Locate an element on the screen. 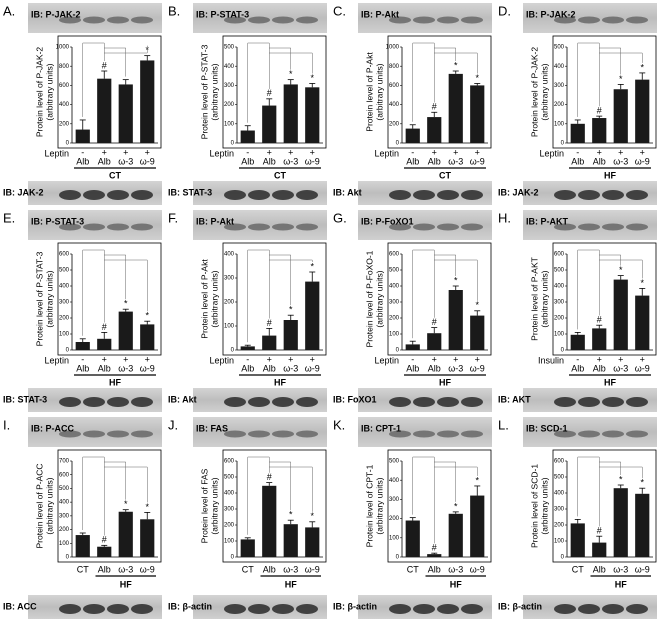  treatment-label: Insulin is located at coordinates (551, 360).